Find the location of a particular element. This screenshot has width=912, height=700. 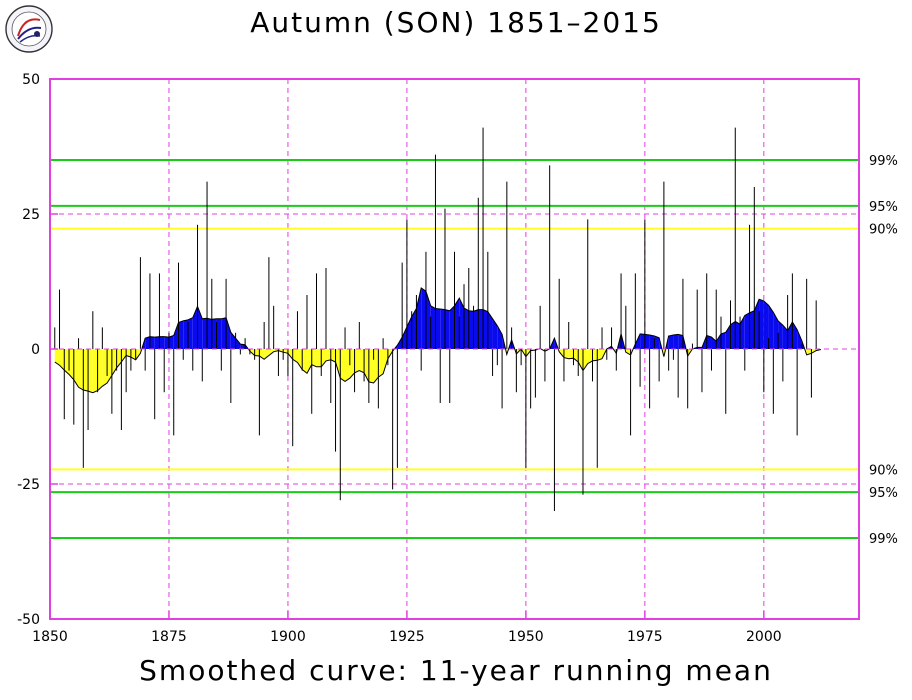

x-tick-label: 1875 is located at coordinates (169, 637).